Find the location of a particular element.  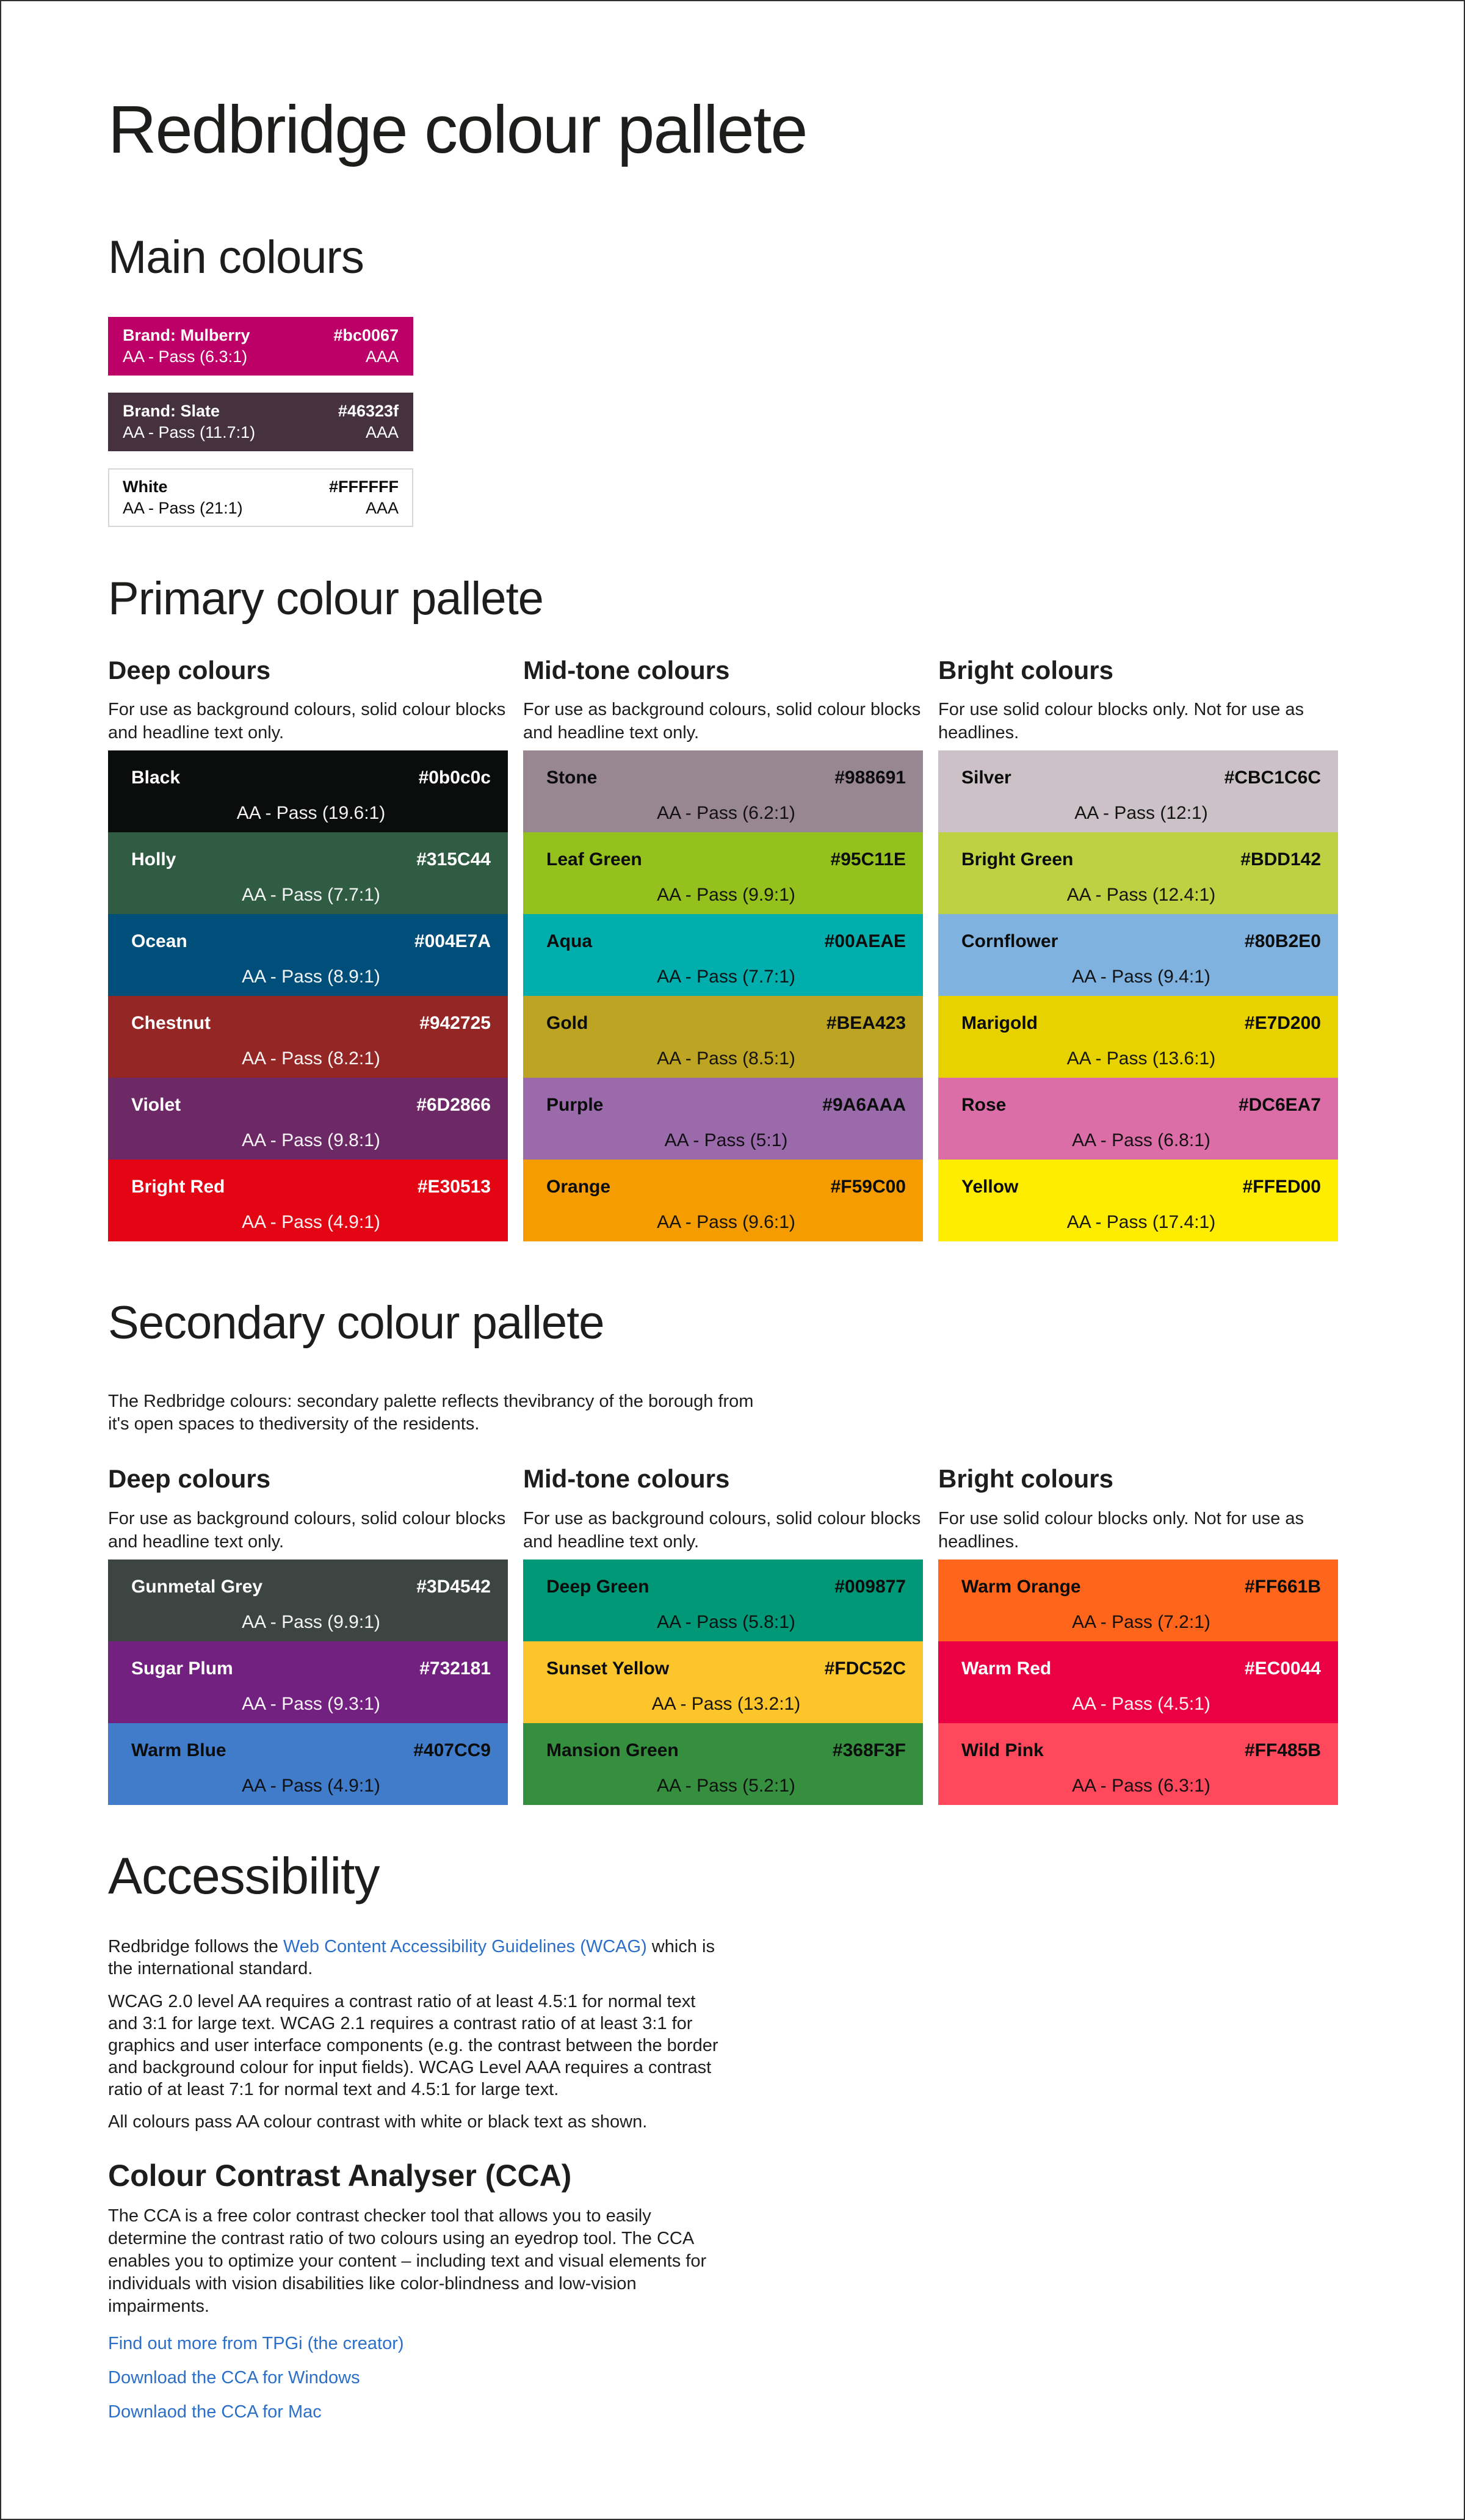

swatch-title-row: Black #0b0c0c is located at coordinates (311, 778).